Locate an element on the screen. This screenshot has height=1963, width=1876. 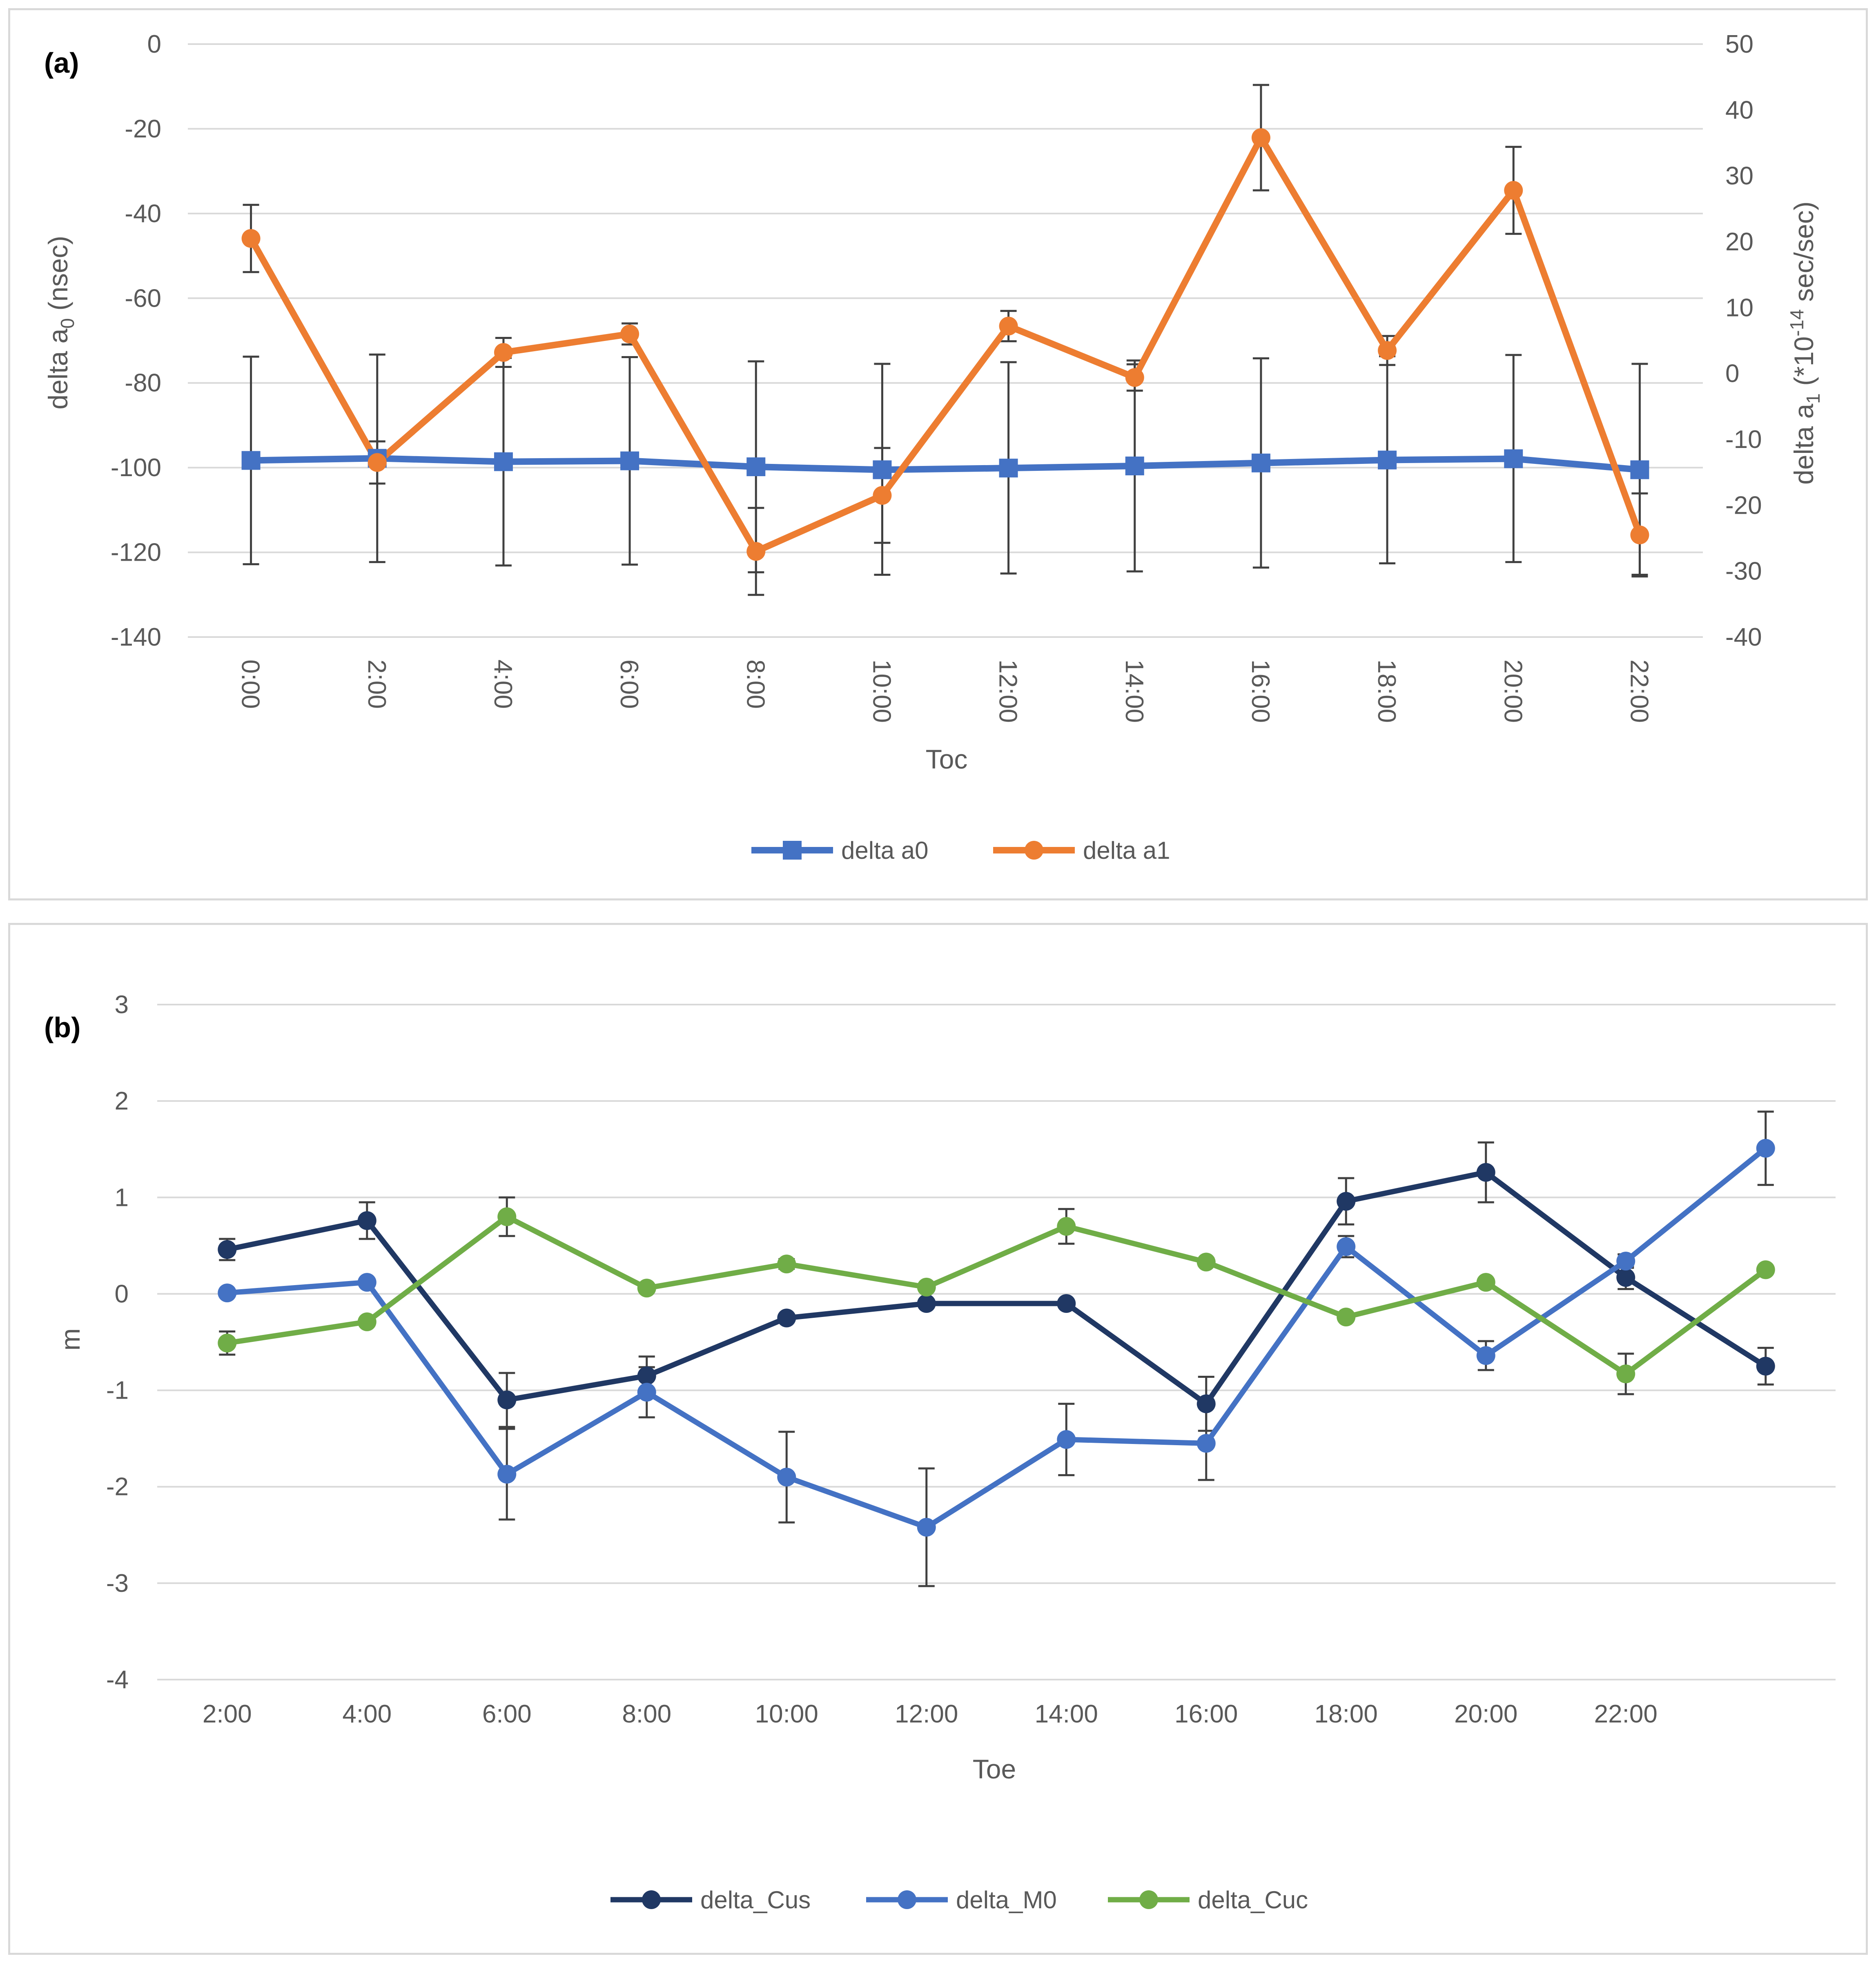
y2-tick-label: 10 is located at coordinates (1739, 308).